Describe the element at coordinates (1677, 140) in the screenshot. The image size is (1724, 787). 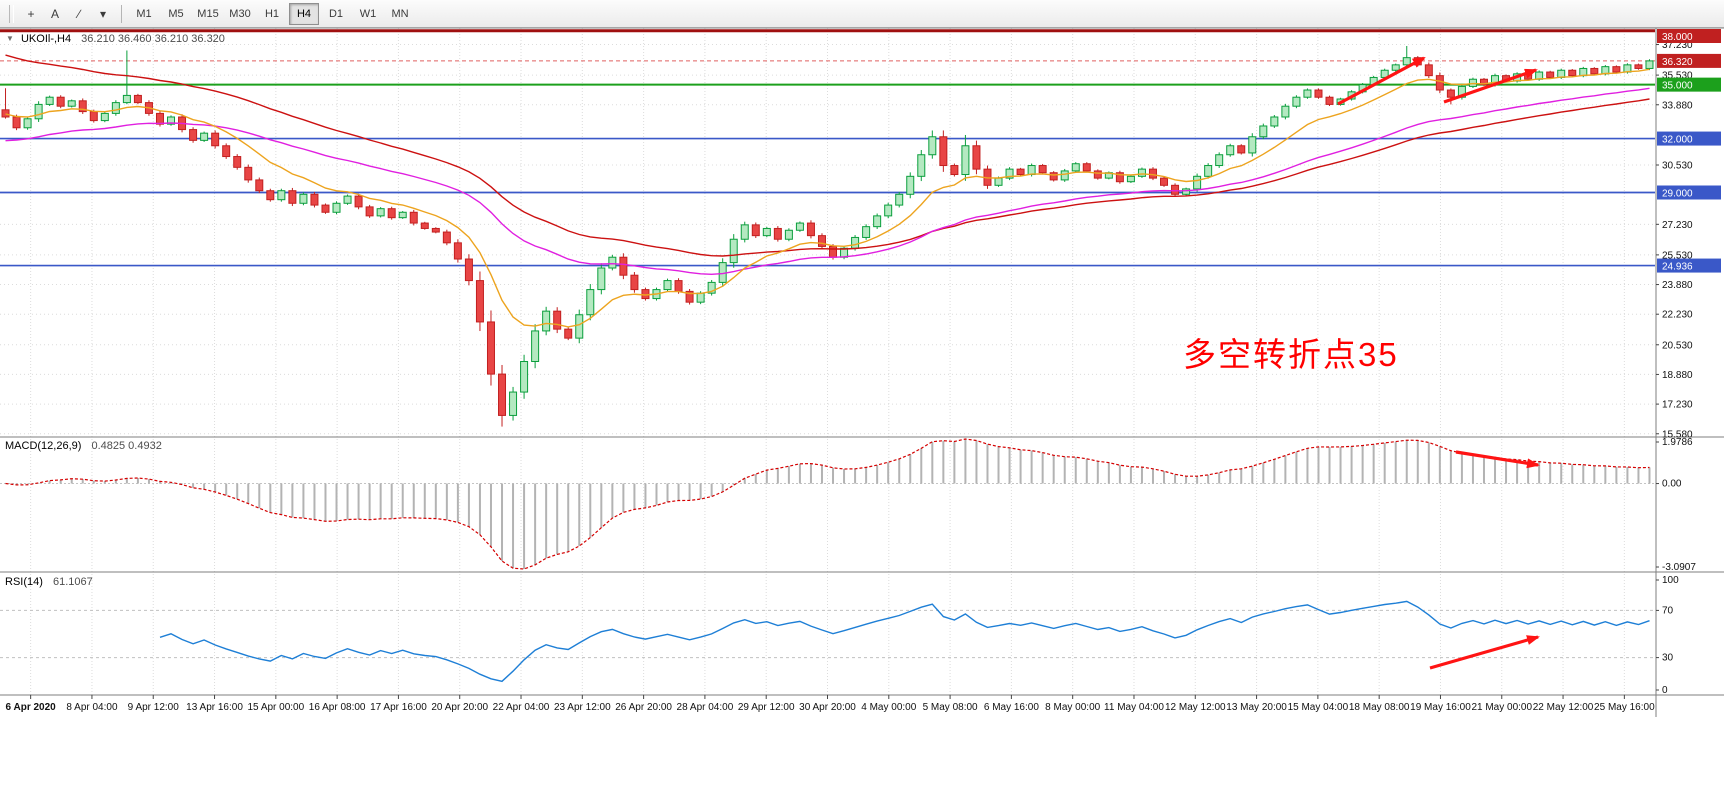
I see `svg-text: 32.000` at that location.